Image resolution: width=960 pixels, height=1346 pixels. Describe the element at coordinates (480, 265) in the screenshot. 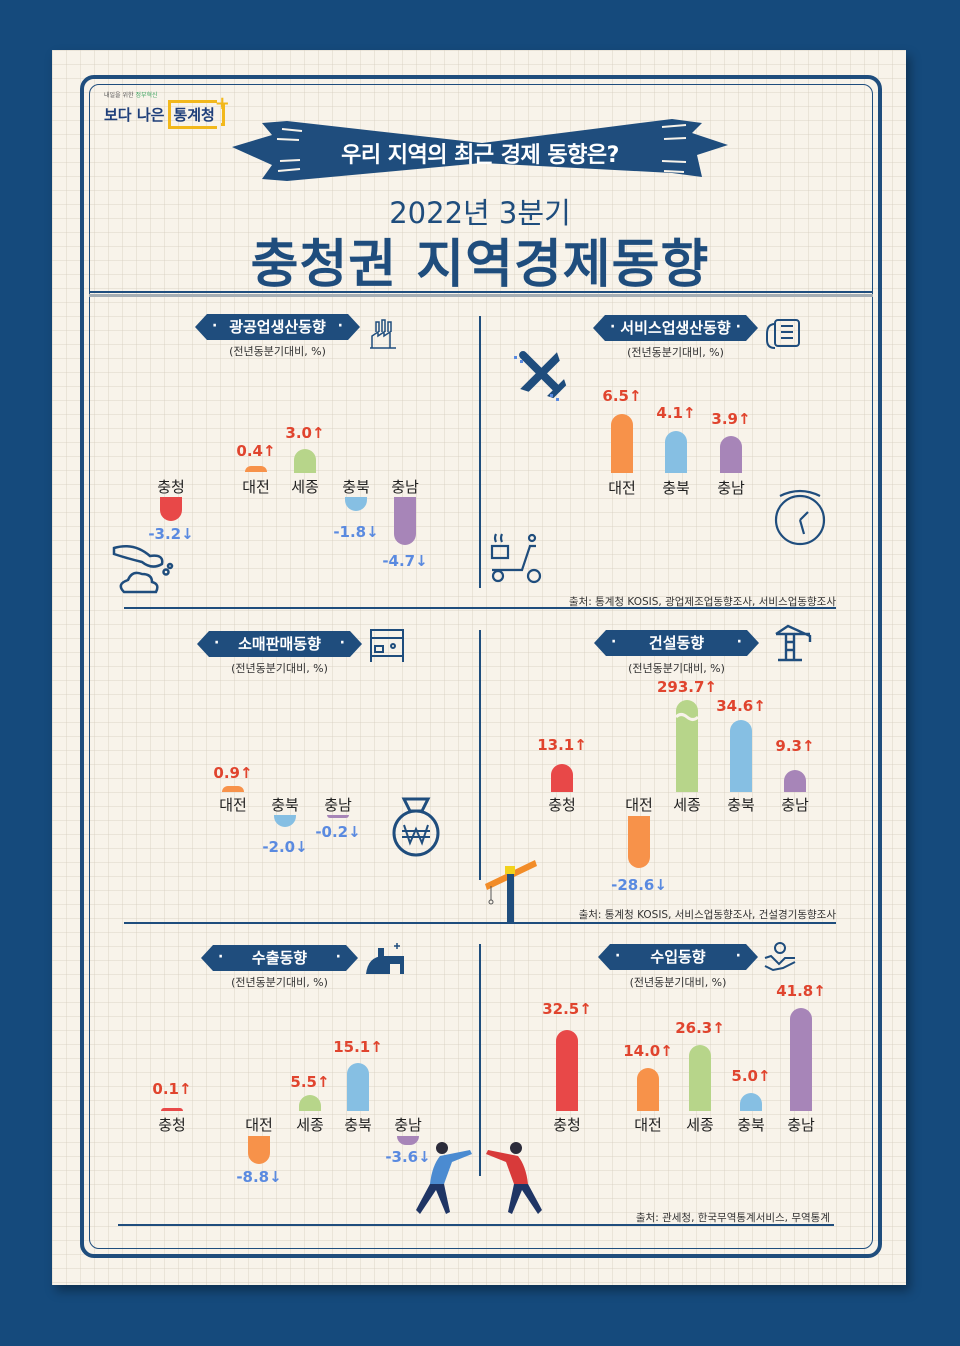

I see `page-title: 충청권 지역경제동향` at that location.